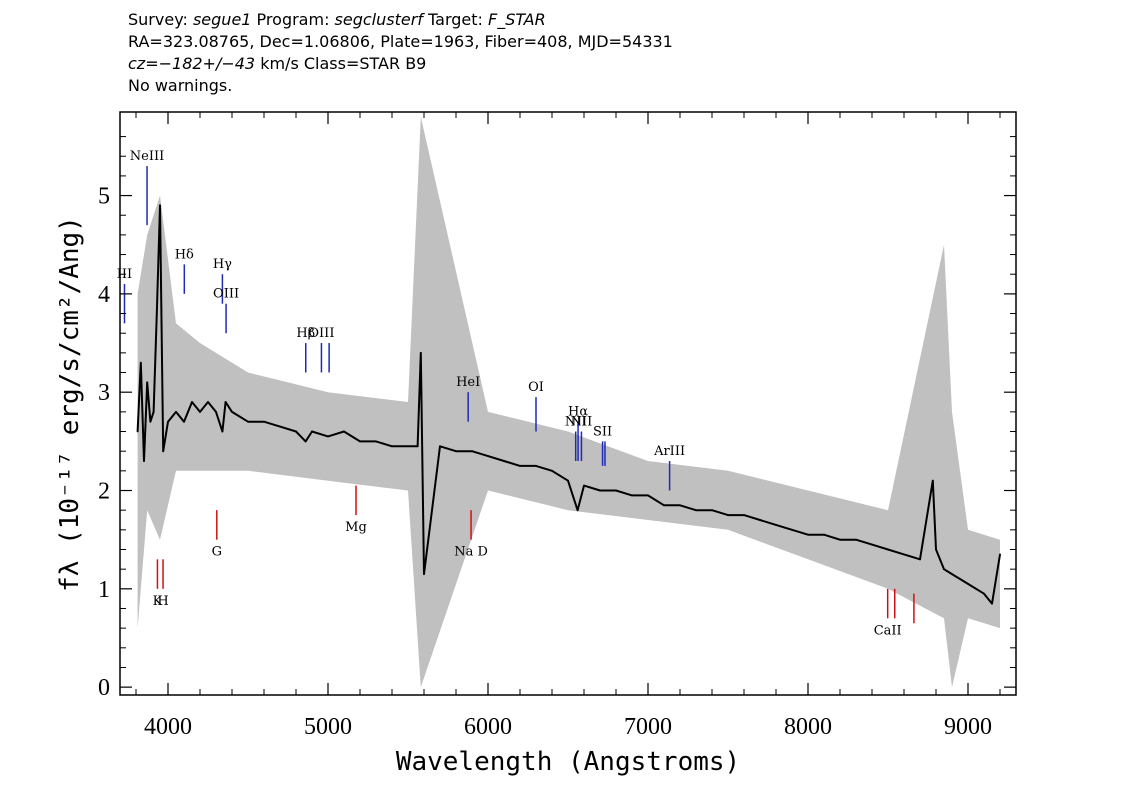 This screenshot has width=1134, height=810. What do you see at coordinates (356, 527) in the screenshot?
I see `absorption-line-label: Mg` at bounding box center [356, 527].